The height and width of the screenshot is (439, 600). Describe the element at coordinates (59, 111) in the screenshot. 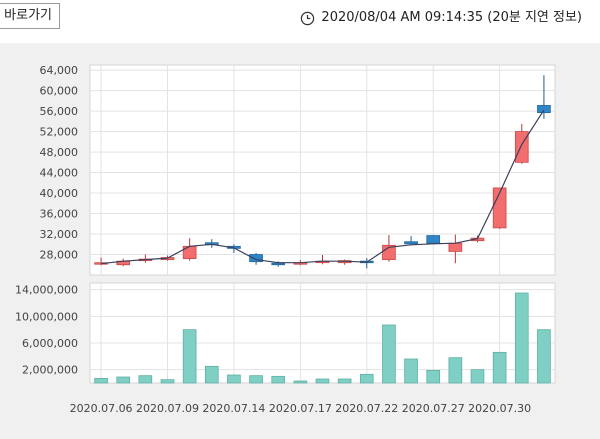

I see `price-y-tick-label: 56,000` at that location.